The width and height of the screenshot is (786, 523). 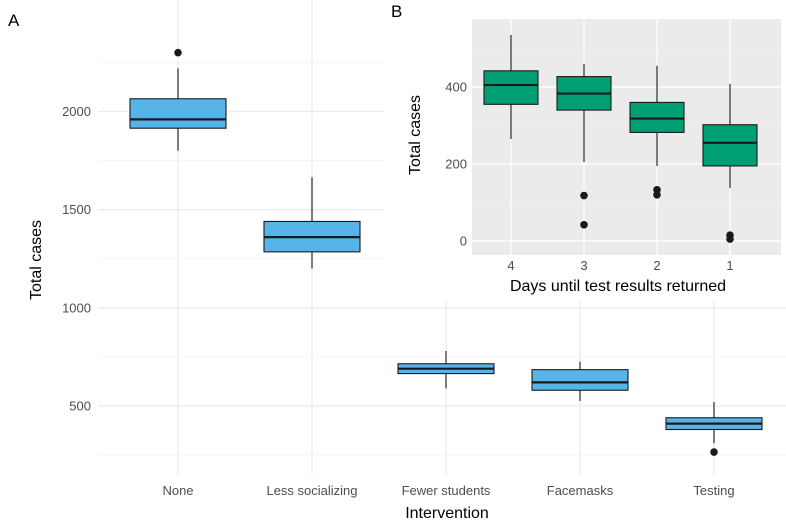 What do you see at coordinates (76, 307) in the screenshot?
I see `panel-a-y-tick-label: 1000` at bounding box center [76, 307].